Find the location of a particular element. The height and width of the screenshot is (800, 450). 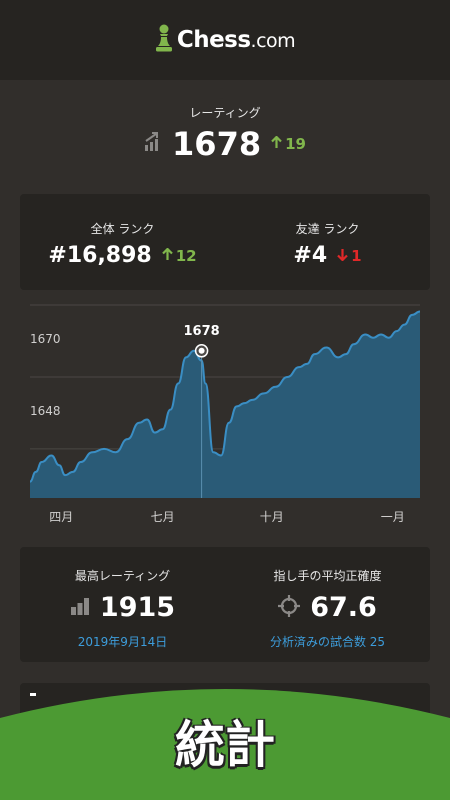

highest-rating-date-link: 2019年9月14日 is located at coordinates (122, 642).